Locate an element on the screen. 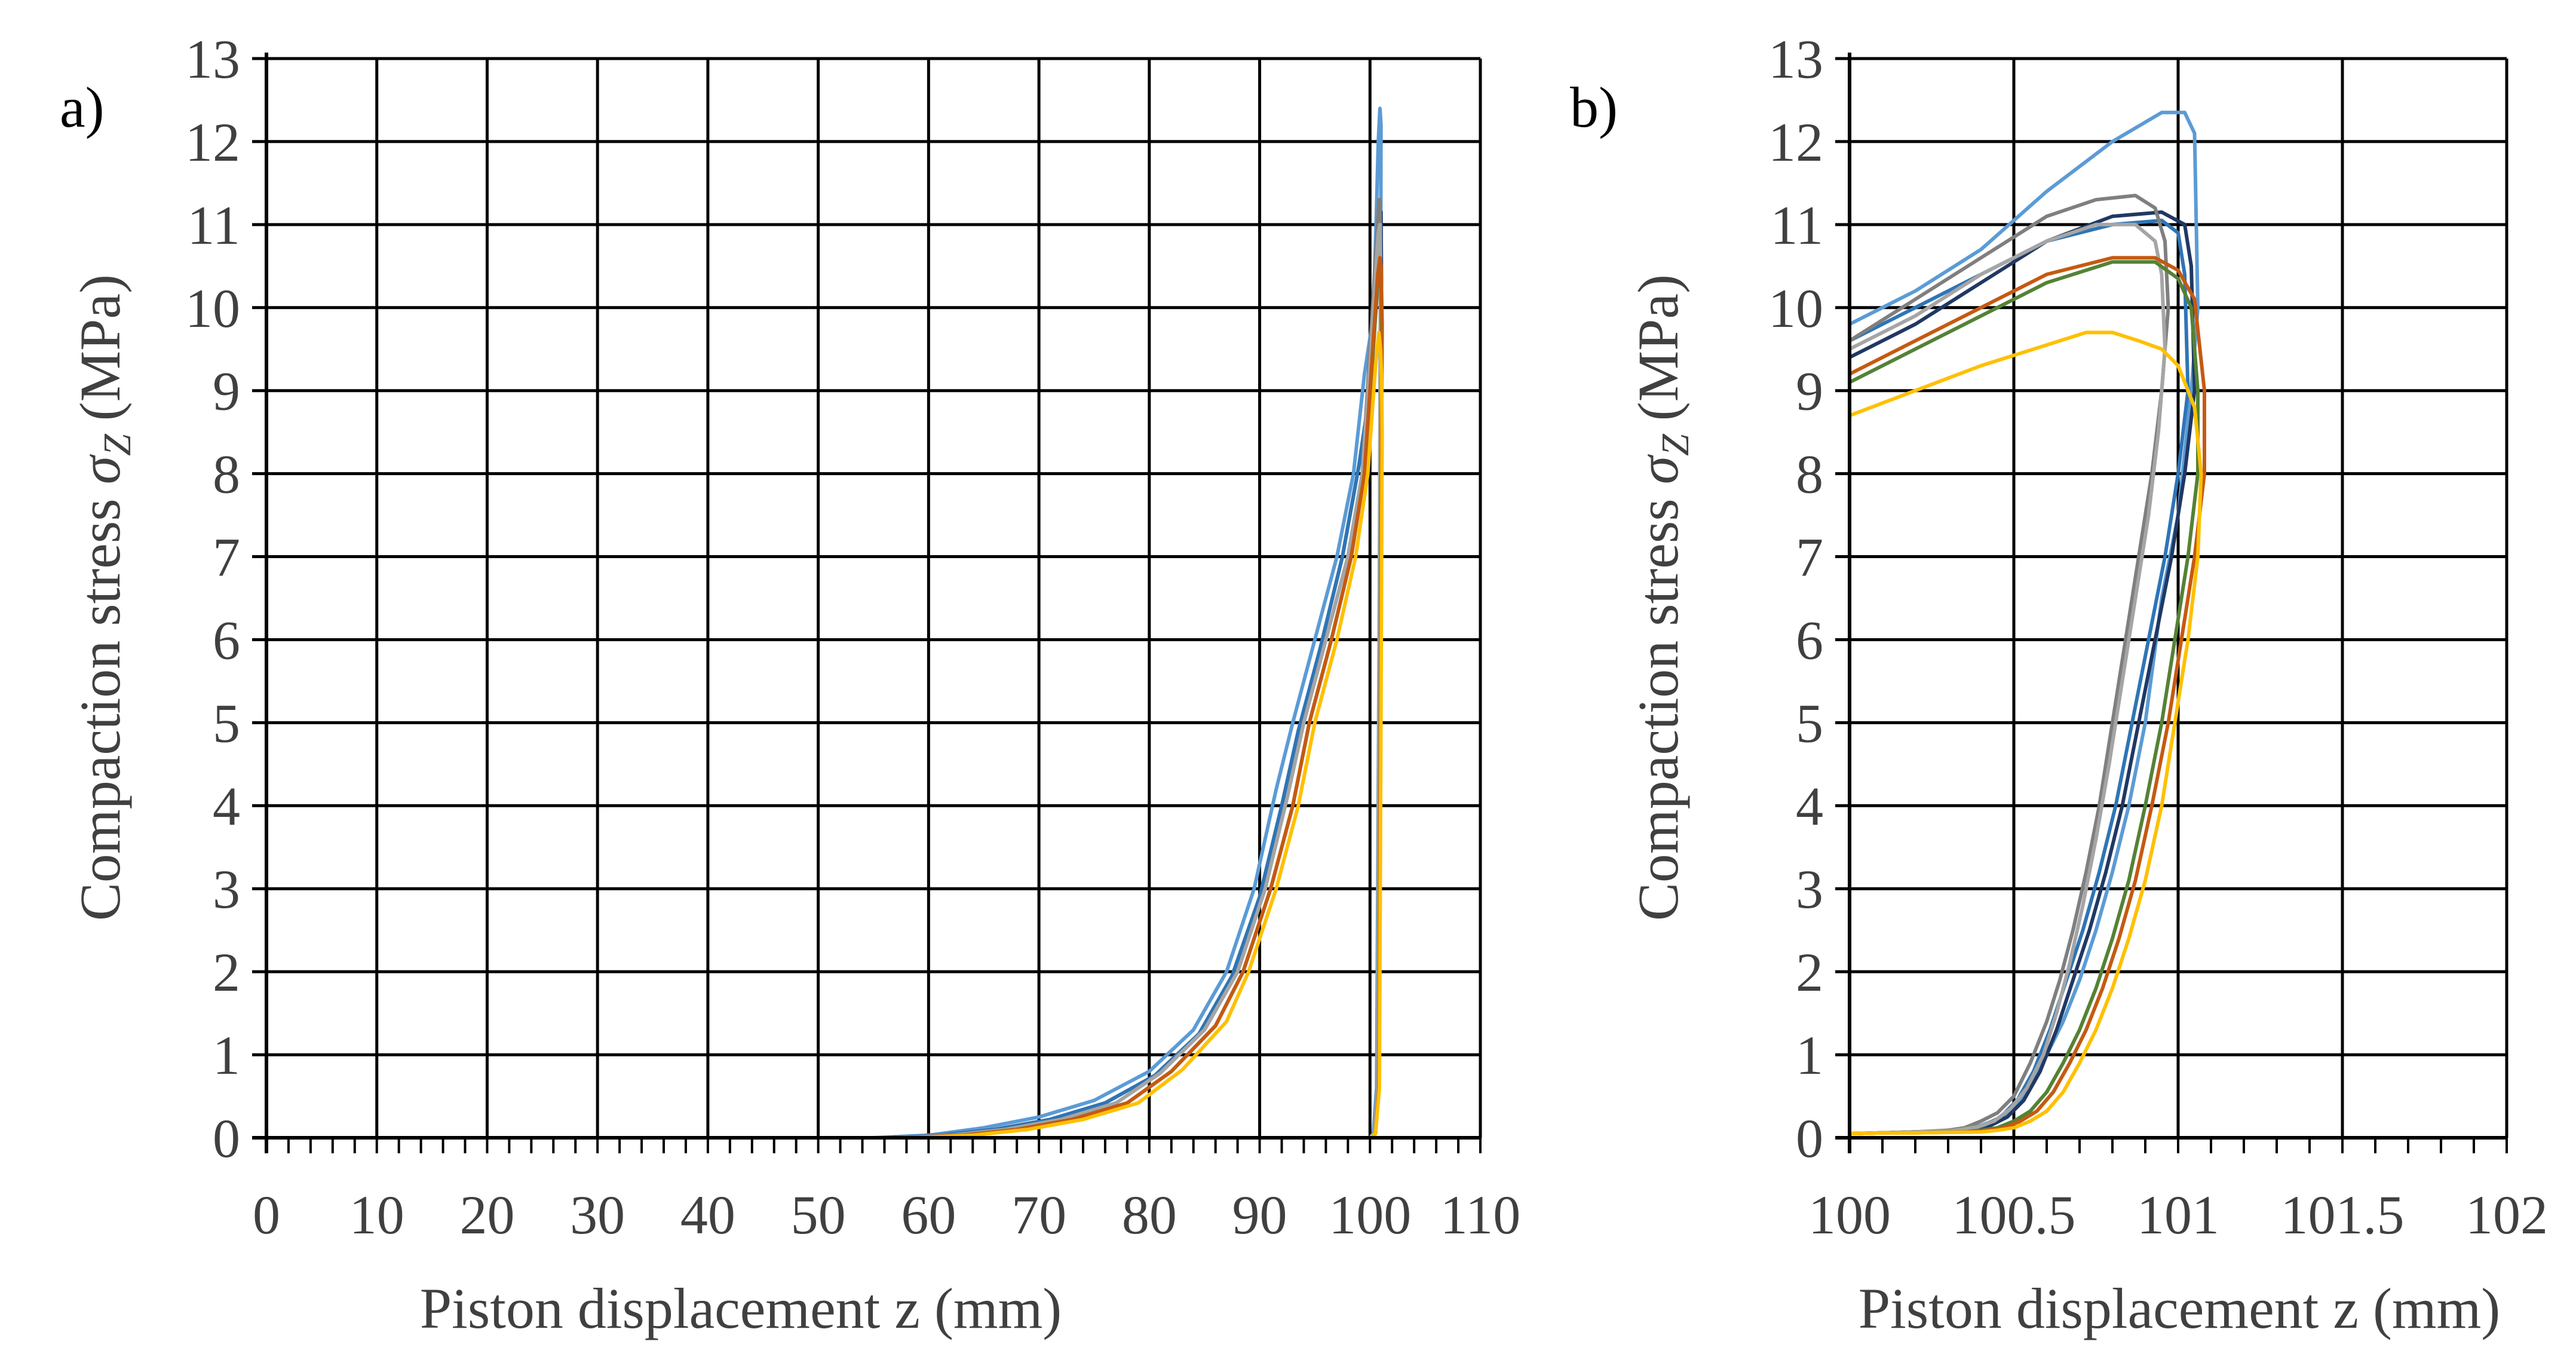 The width and height of the screenshot is (2576, 1372). panel-a-y-axis-title: Compaction stress σZ (MPa) is located at coordinates (103, 597).